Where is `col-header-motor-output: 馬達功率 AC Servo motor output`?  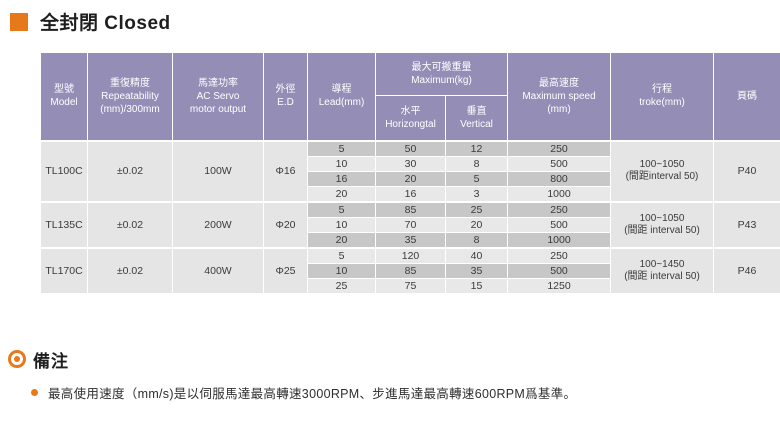 col-header-motor-output: 馬達功率 AC Servo motor output is located at coordinates (218, 97).